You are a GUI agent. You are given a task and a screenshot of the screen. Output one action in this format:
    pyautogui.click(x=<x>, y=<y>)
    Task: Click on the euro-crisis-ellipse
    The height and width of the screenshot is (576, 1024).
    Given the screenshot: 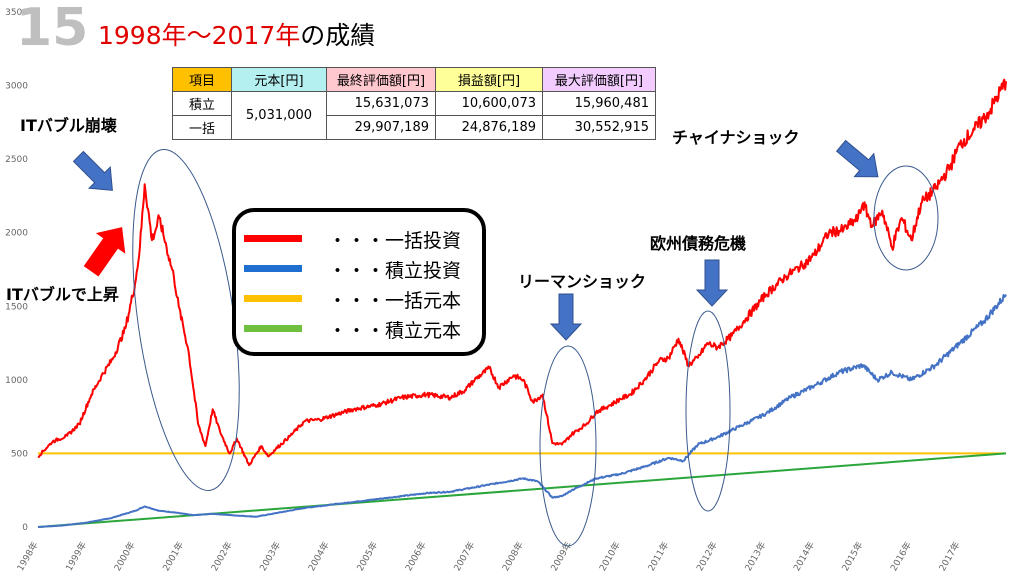 What is the action you would take?
    pyautogui.click(x=708, y=411)
    